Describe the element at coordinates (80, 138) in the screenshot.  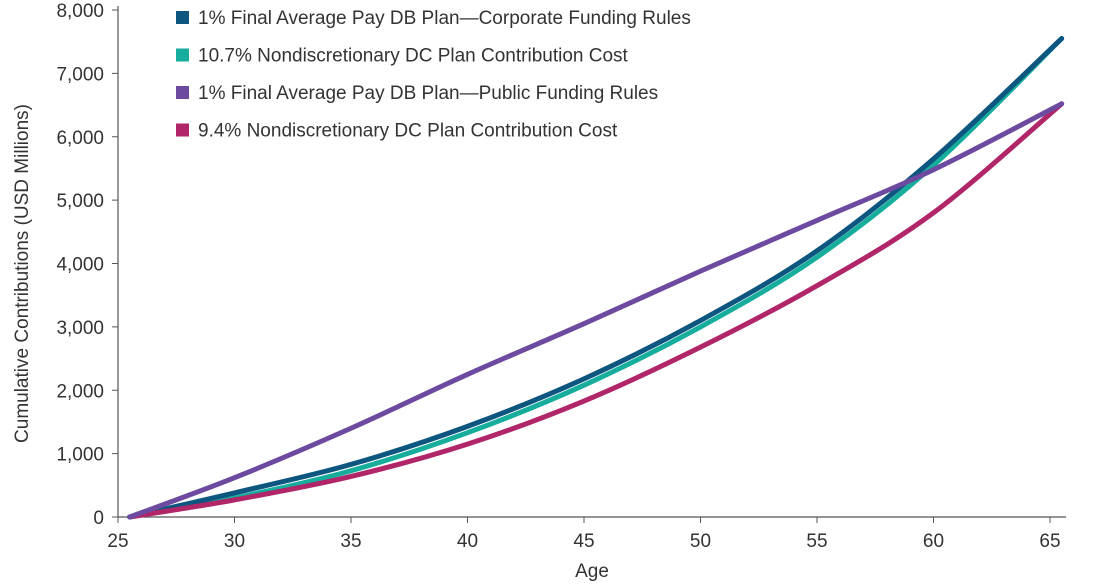
I see `y-tick-label: 6,000` at that location.